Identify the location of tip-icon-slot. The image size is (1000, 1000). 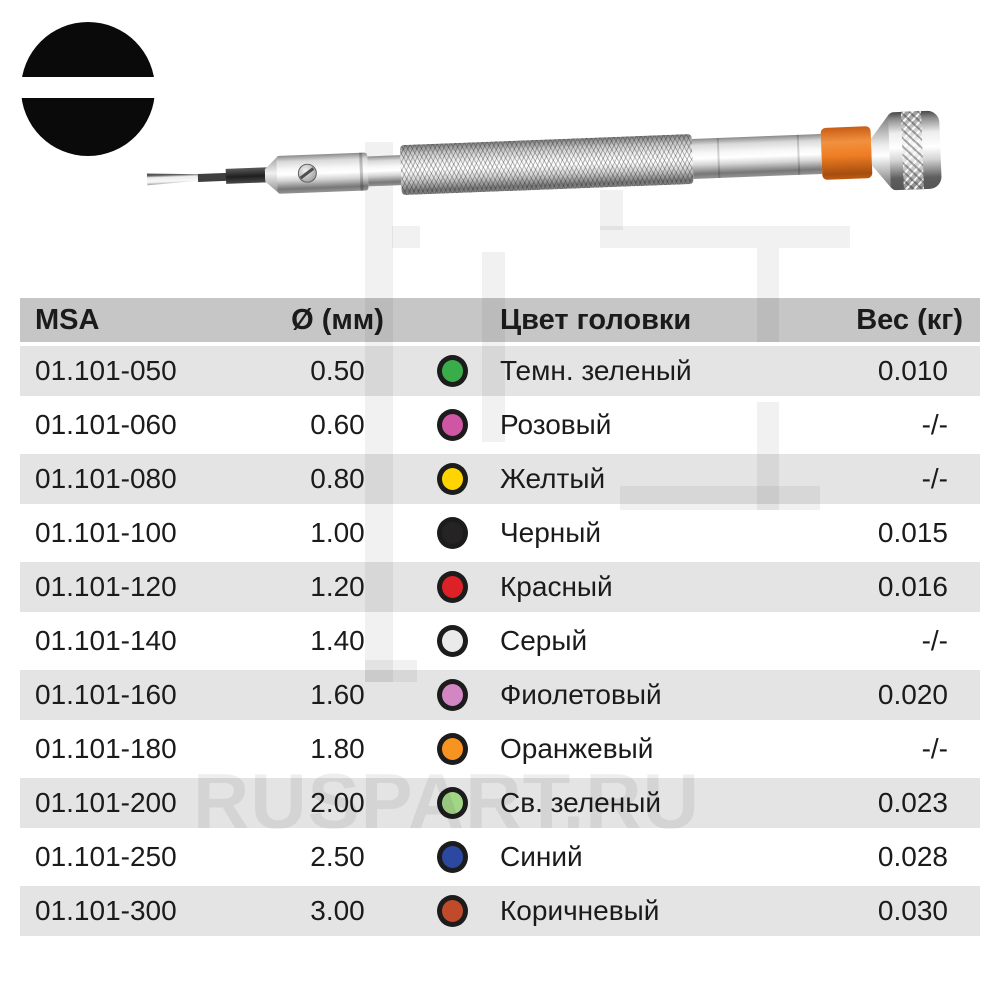
(88, 87).